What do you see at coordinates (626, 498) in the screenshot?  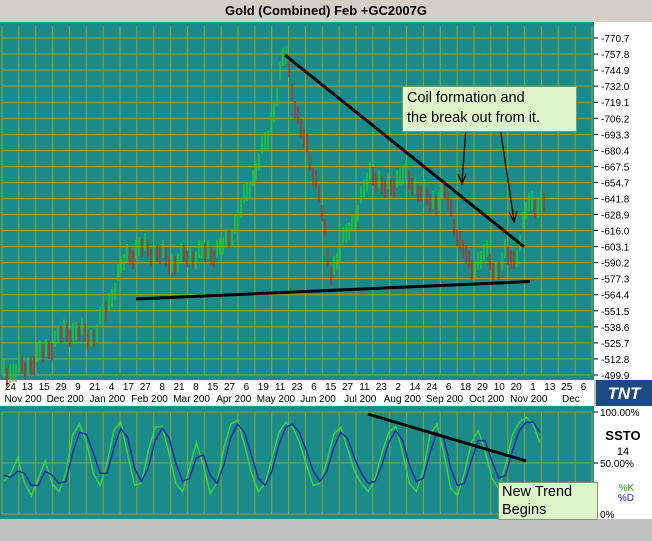 I see `stoch-legend-d: %D` at bounding box center [626, 498].